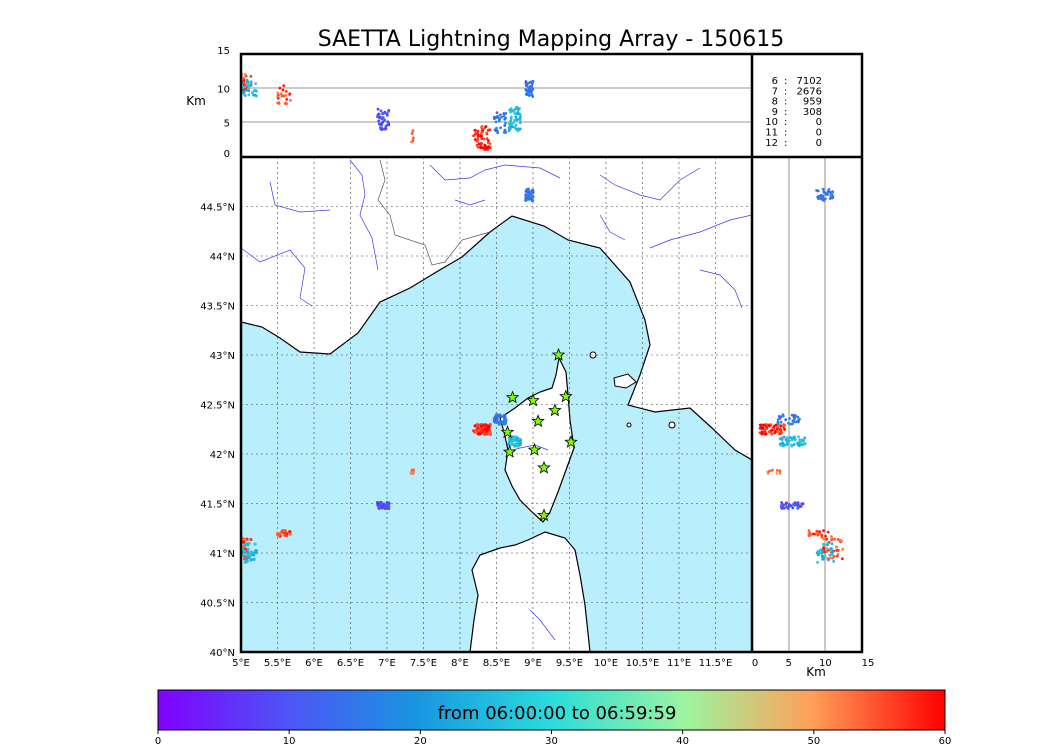 This screenshot has width=1050, height=750. Describe the element at coordinates (222, 554) in the screenshot. I see `map-y-tick-label: 41°N` at that location.